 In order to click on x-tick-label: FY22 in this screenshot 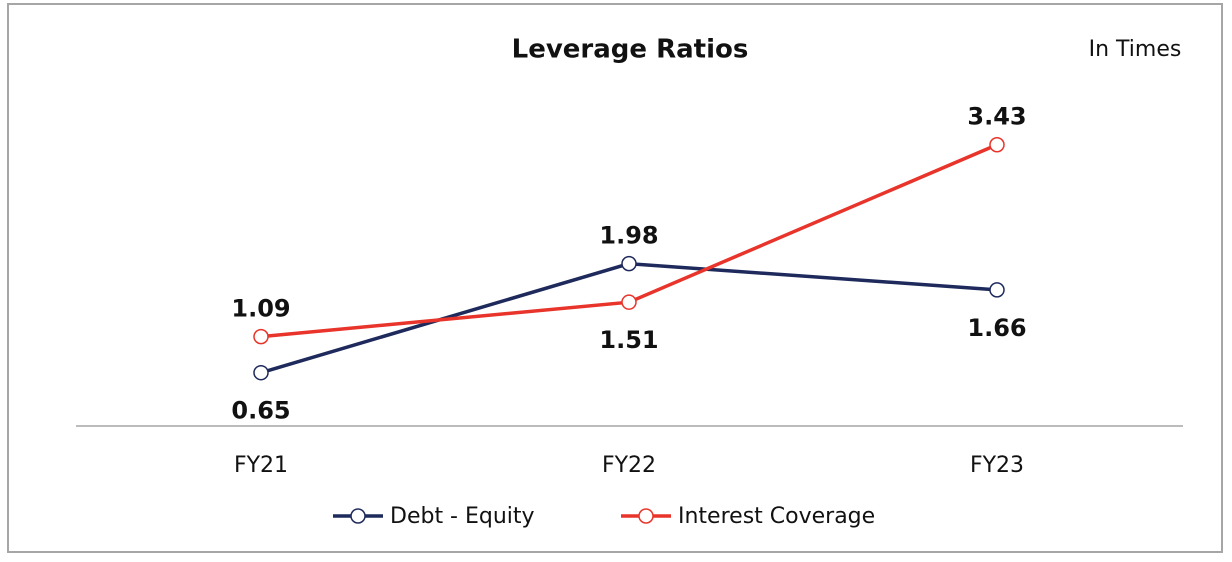, I will do `click(629, 465)`.